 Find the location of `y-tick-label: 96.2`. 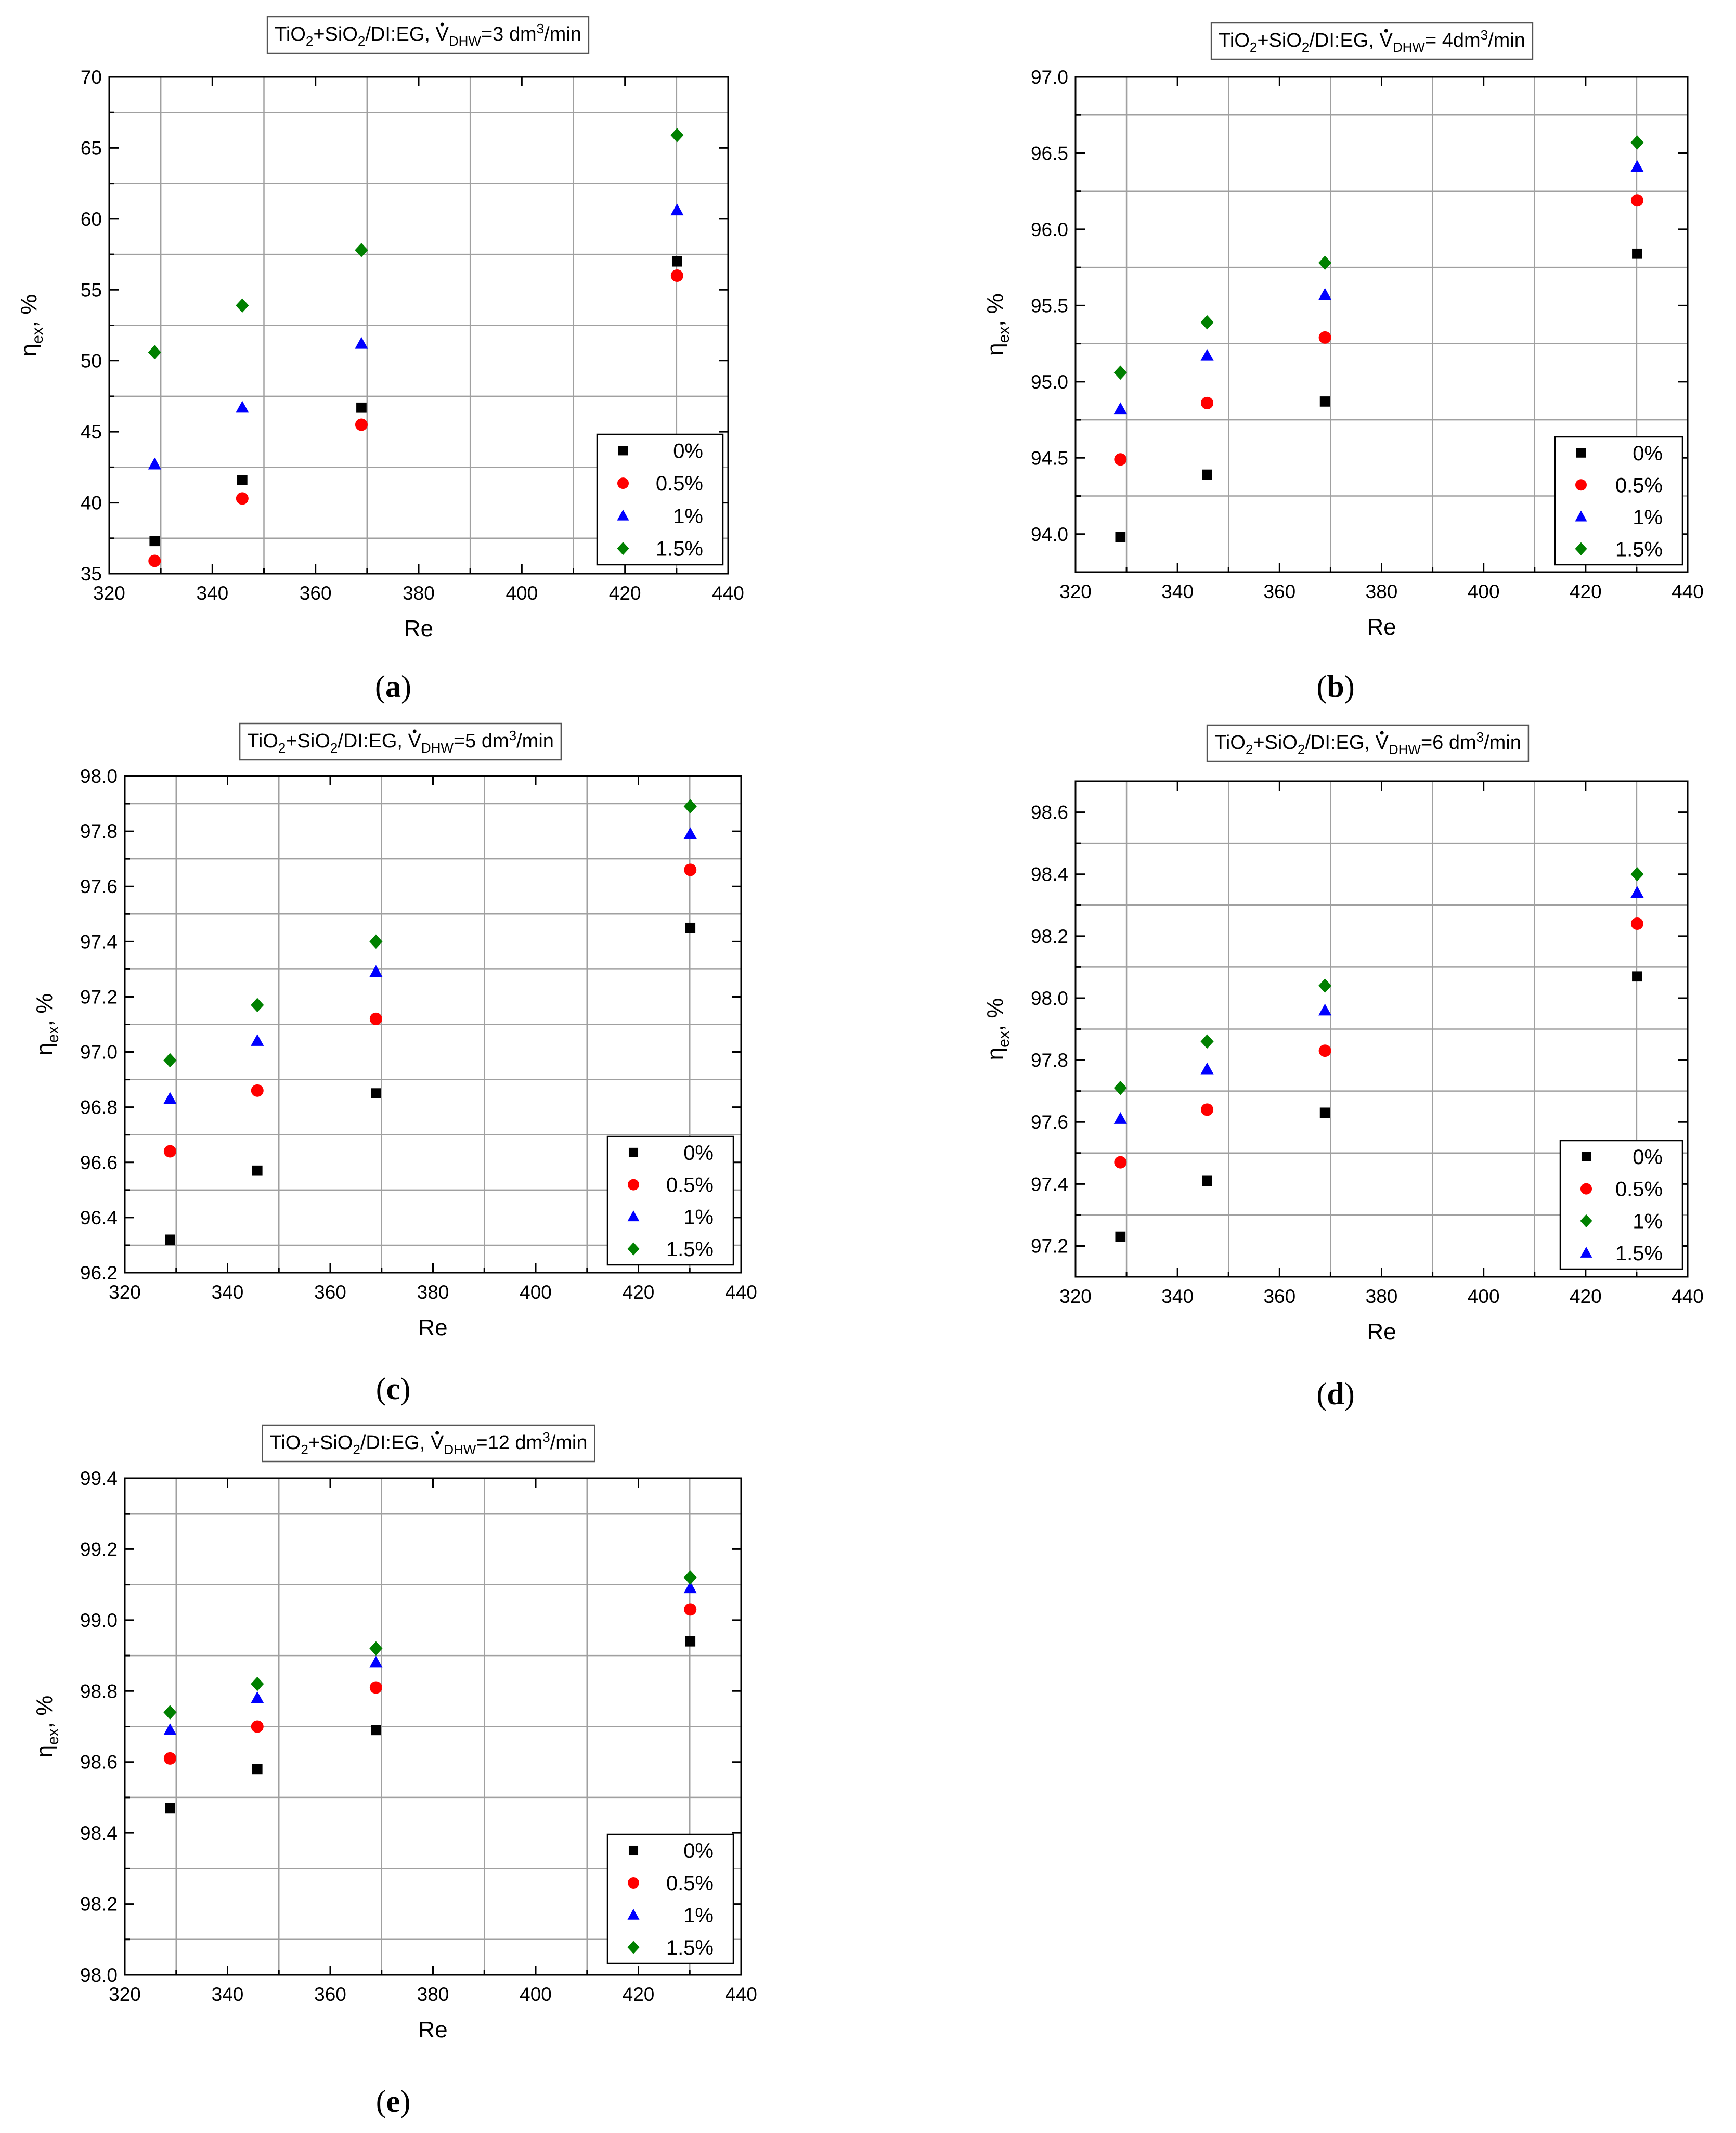

y-tick-label: 96.2 is located at coordinates (99, 1273).